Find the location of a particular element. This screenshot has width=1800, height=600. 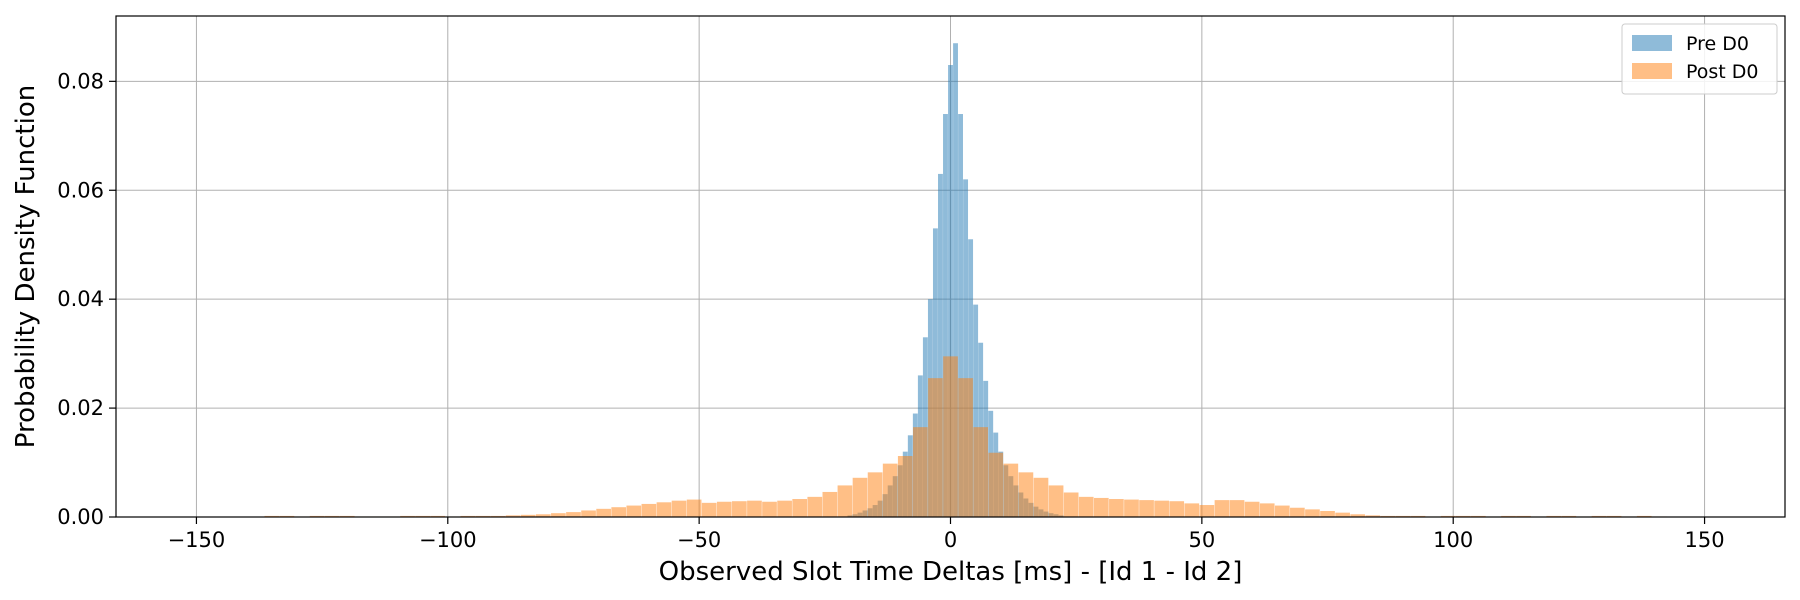

legend-label-pre-d0: Pre D0 is located at coordinates (1717, 44).